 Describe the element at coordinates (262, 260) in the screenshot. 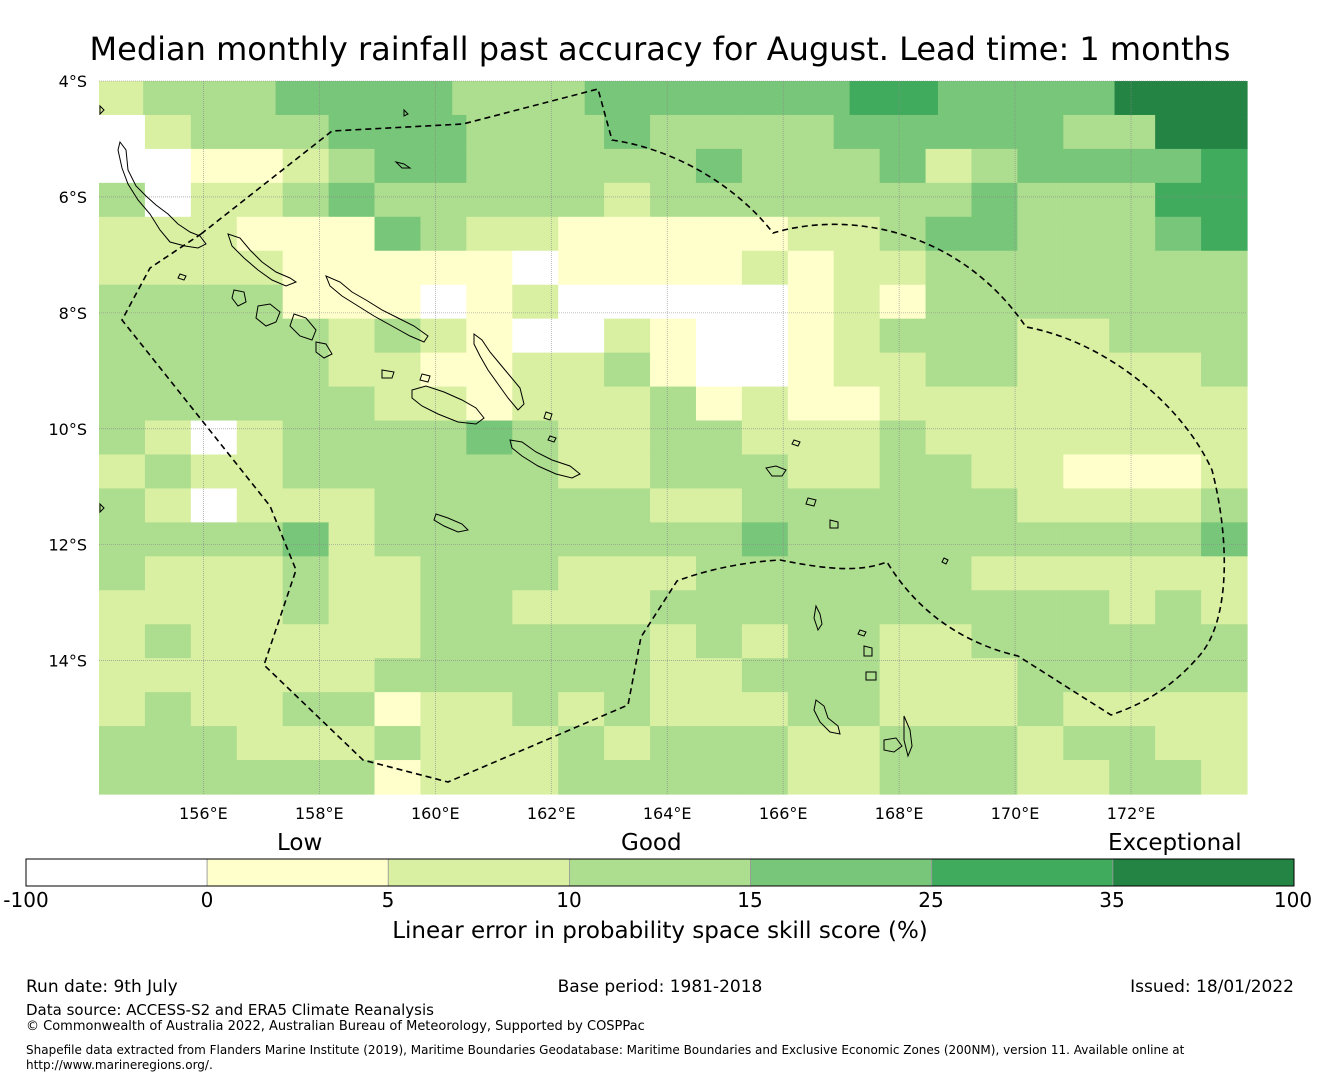

I see `coastline-choiseul` at that location.